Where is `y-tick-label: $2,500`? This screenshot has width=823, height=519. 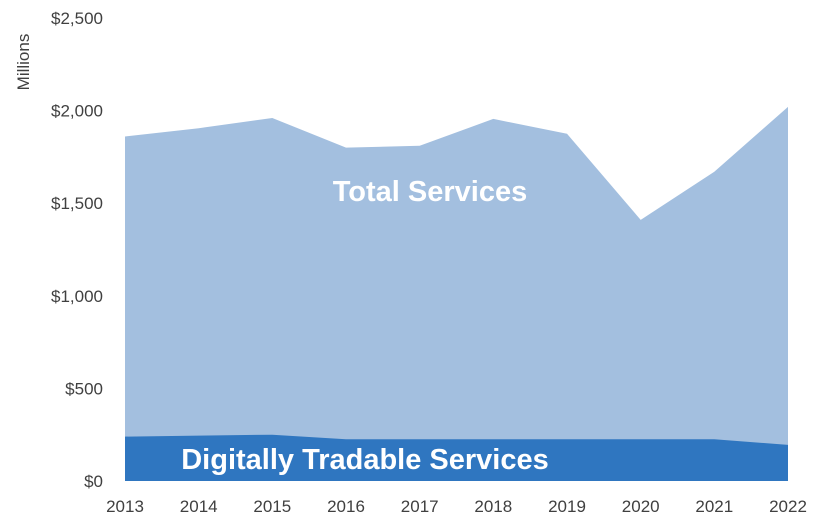
y-tick-label: $2,500 is located at coordinates (77, 18).